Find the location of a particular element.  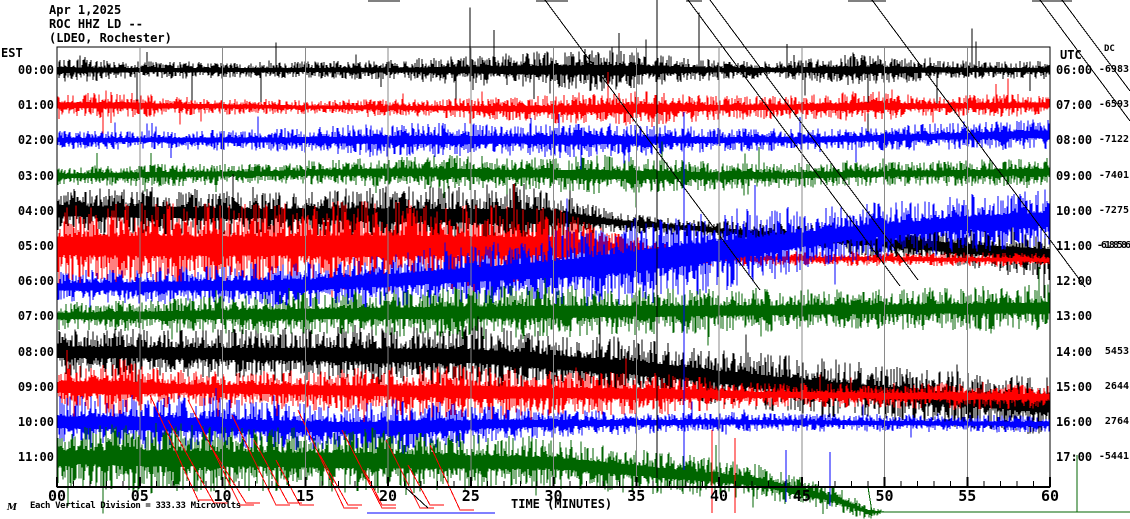

dc-value-label: 5453 is located at coordinates (1116, 351).